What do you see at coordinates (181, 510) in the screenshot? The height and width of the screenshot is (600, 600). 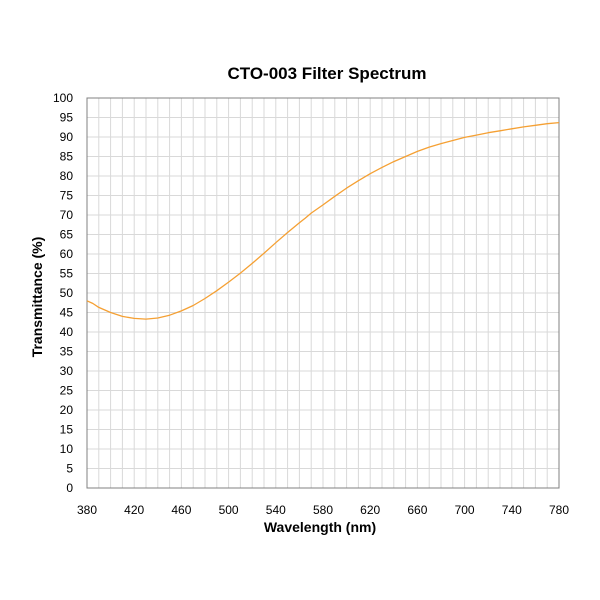 I see `x-tick-label: 460` at bounding box center [181, 510].